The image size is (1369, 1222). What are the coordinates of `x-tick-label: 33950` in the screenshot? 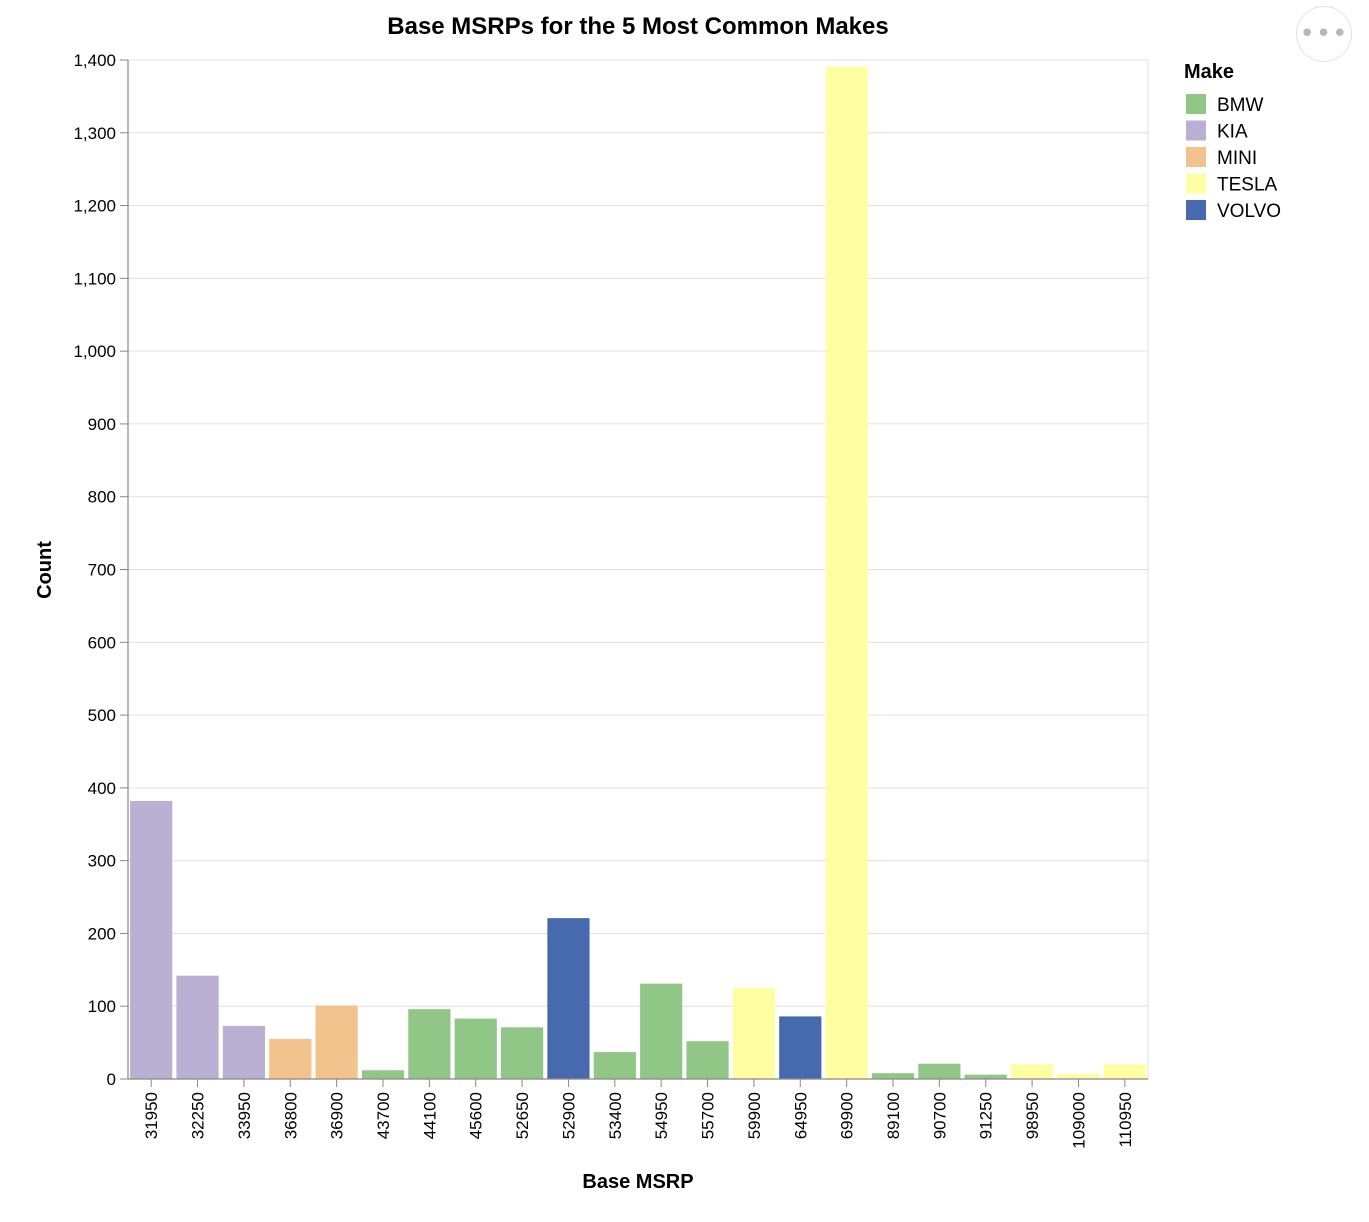 It's located at (244, 1115).